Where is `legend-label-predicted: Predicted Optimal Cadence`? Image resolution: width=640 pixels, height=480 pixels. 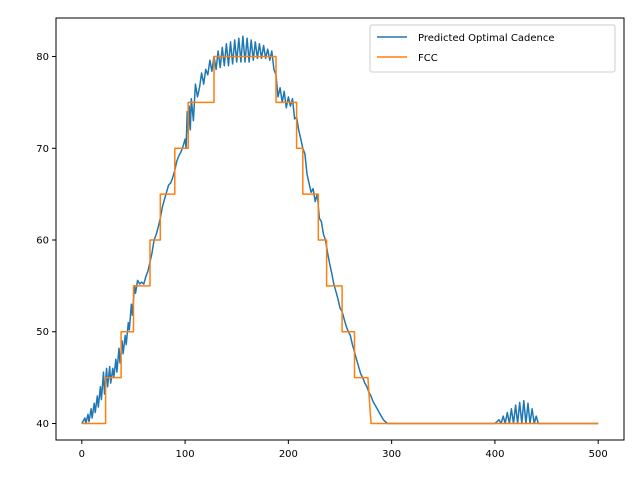 legend-label-predicted: Predicted Optimal Cadence is located at coordinates (486, 38).